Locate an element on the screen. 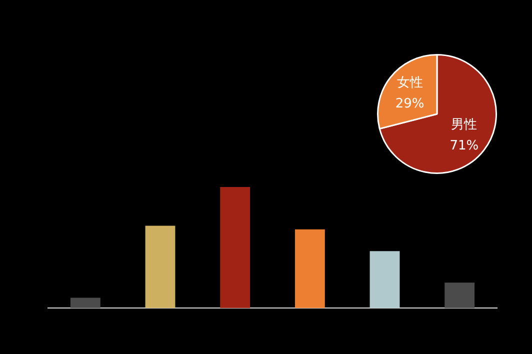 This screenshot has height=354, width=532. slice-label: 男性 is located at coordinates (464, 124).